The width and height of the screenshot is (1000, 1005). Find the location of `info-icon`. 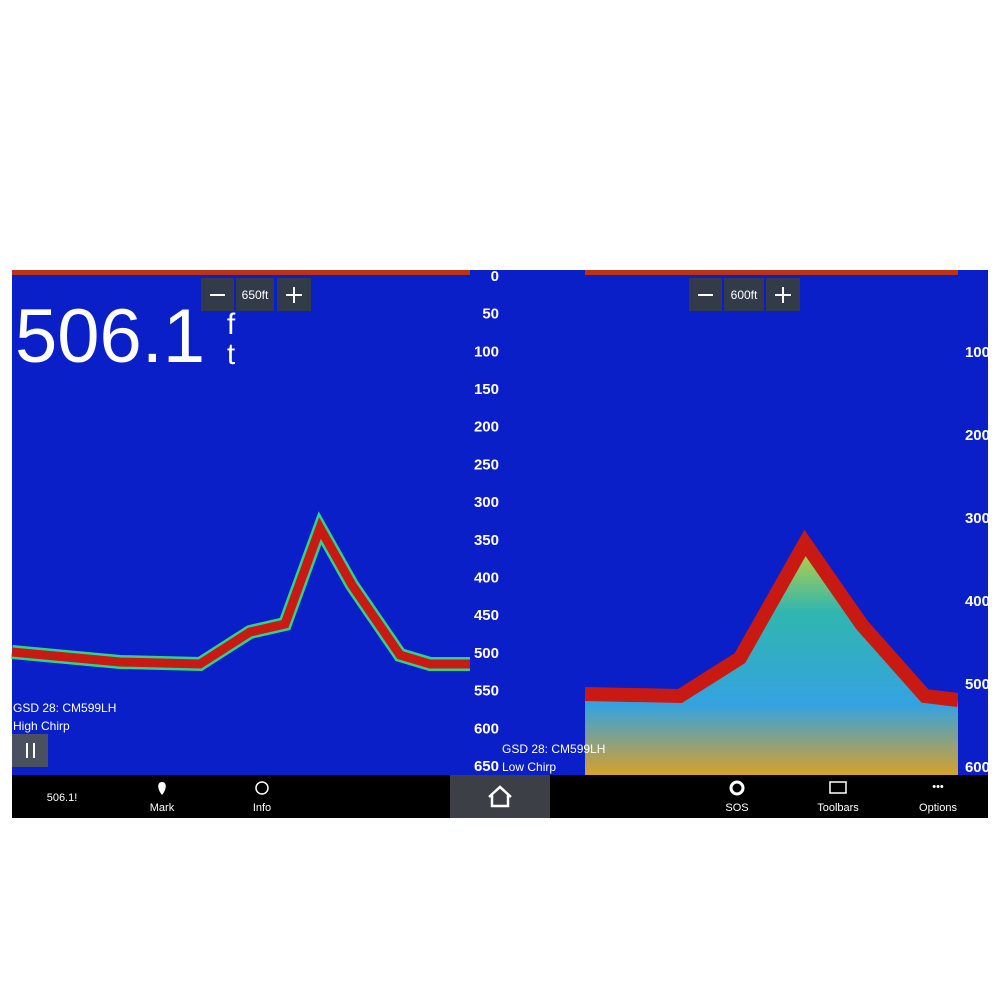

info-icon is located at coordinates (262, 788).